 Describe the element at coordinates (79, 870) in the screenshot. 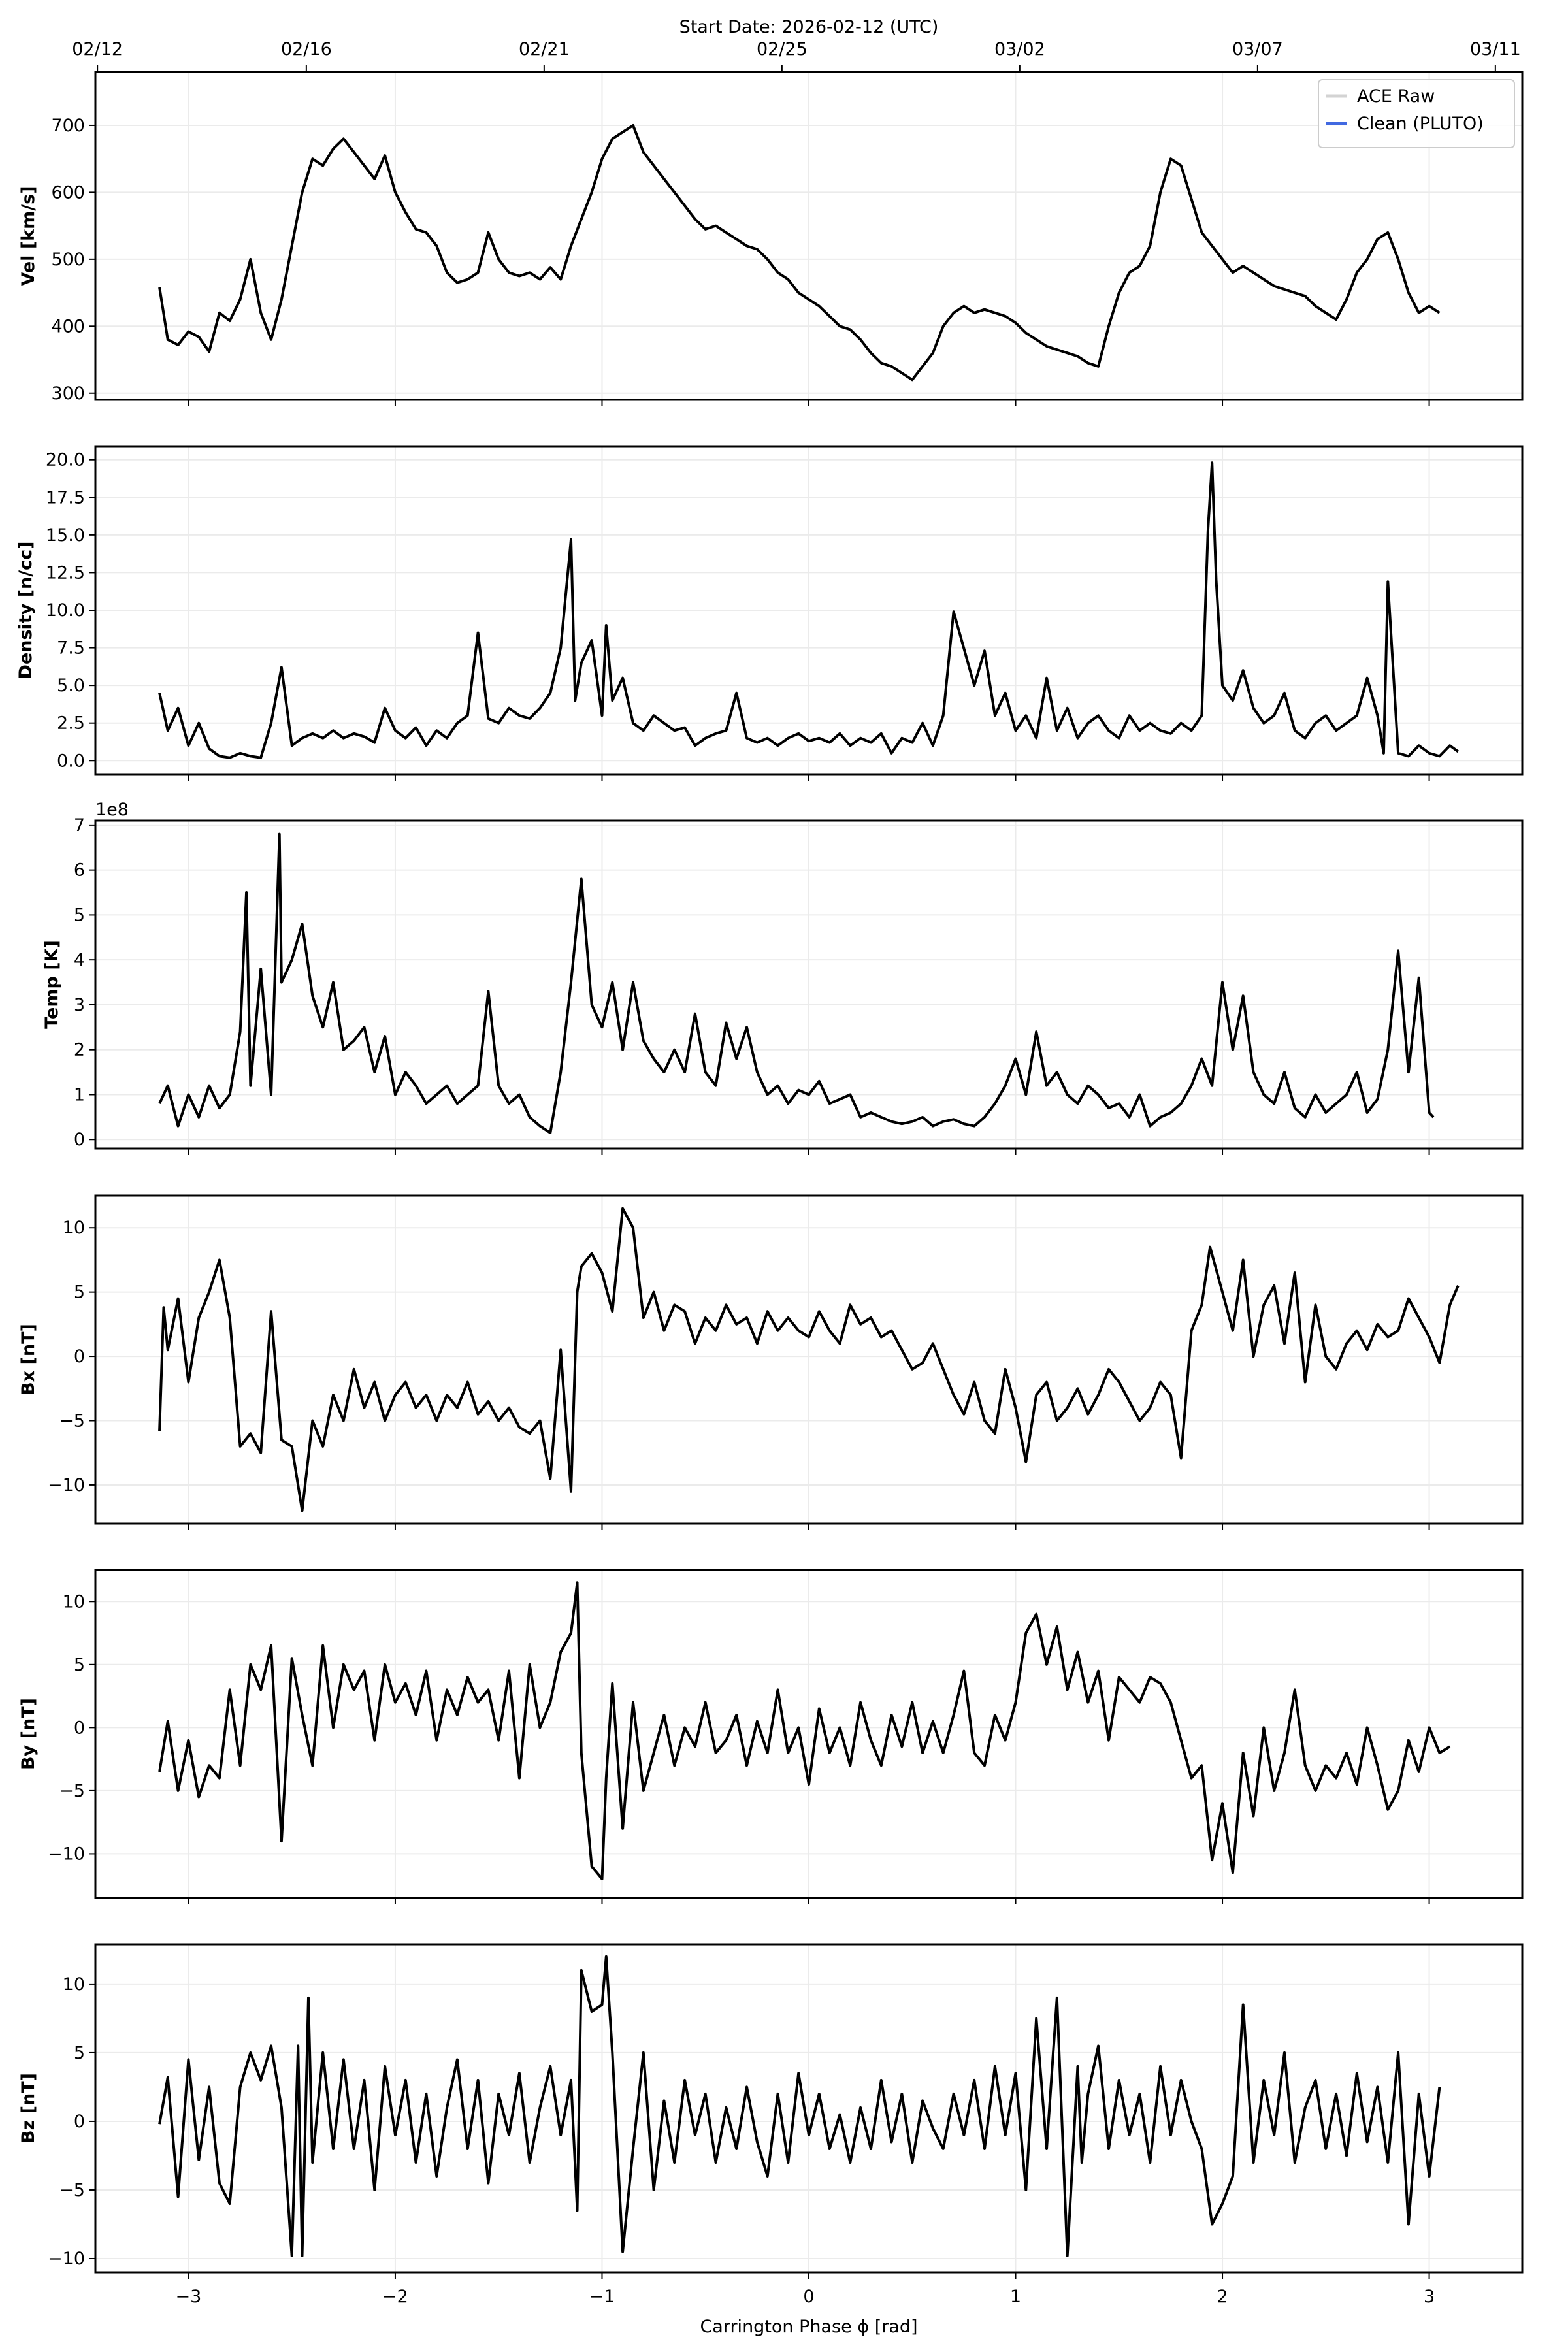

I see `y-tick-label: 6` at that location.